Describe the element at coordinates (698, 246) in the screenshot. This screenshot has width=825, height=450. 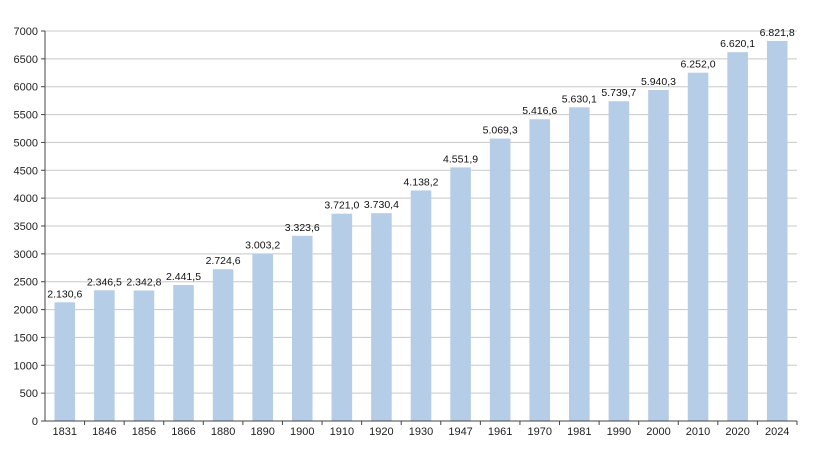
I see `bar-2010` at that location.